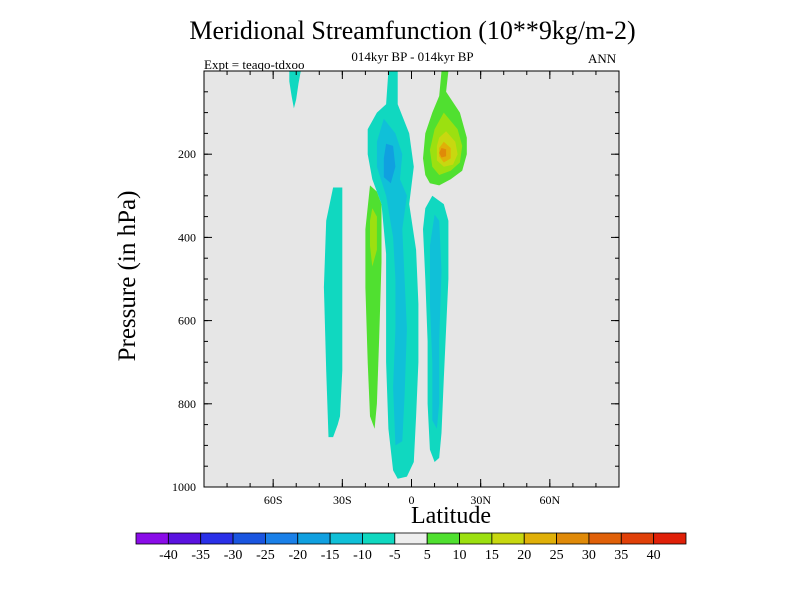 Image resolution: width=800 pixels, height=600 pixels. I want to click on experiment-label: Expt = teaqo-tdxoo, so click(254, 64).